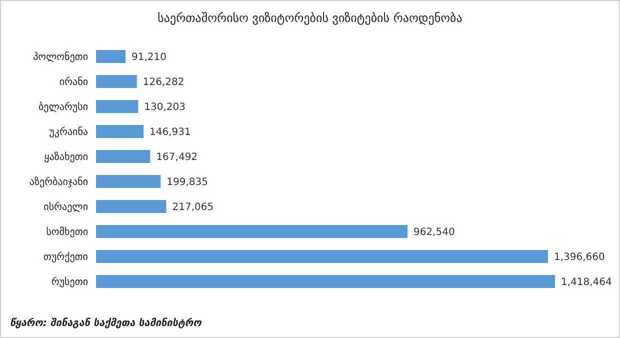  What do you see at coordinates (66, 207) in the screenshot?
I see `y-tick-label: ისრაელი` at bounding box center [66, 207].